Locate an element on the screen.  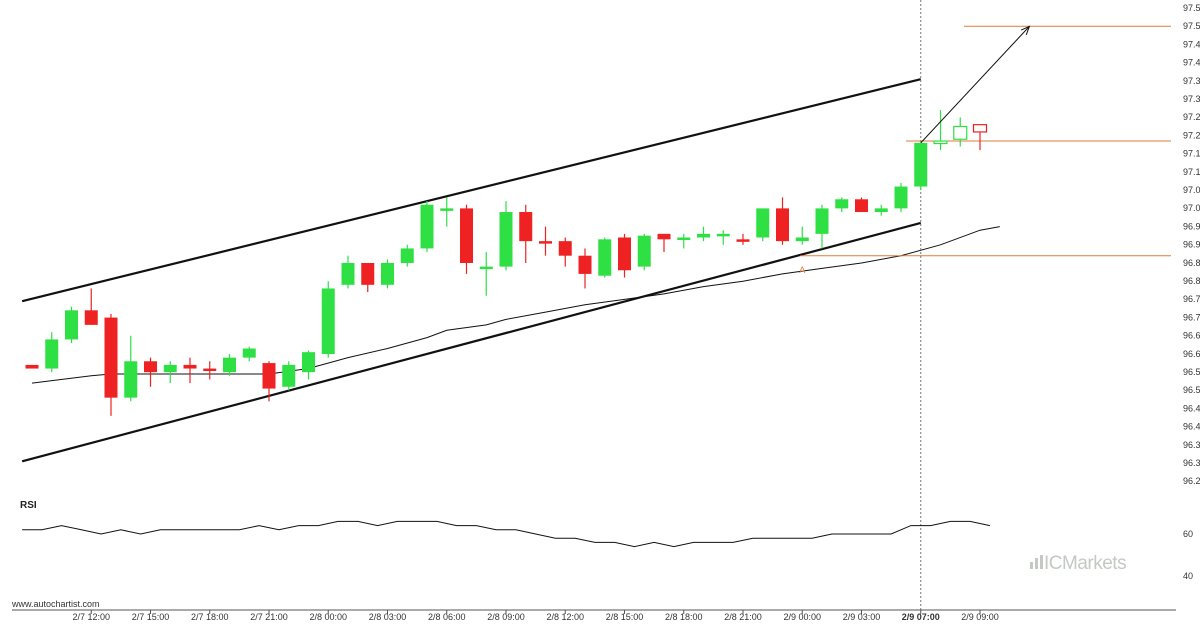
price-tick-label: 97.0155 is located at coordinates (1191, 208).